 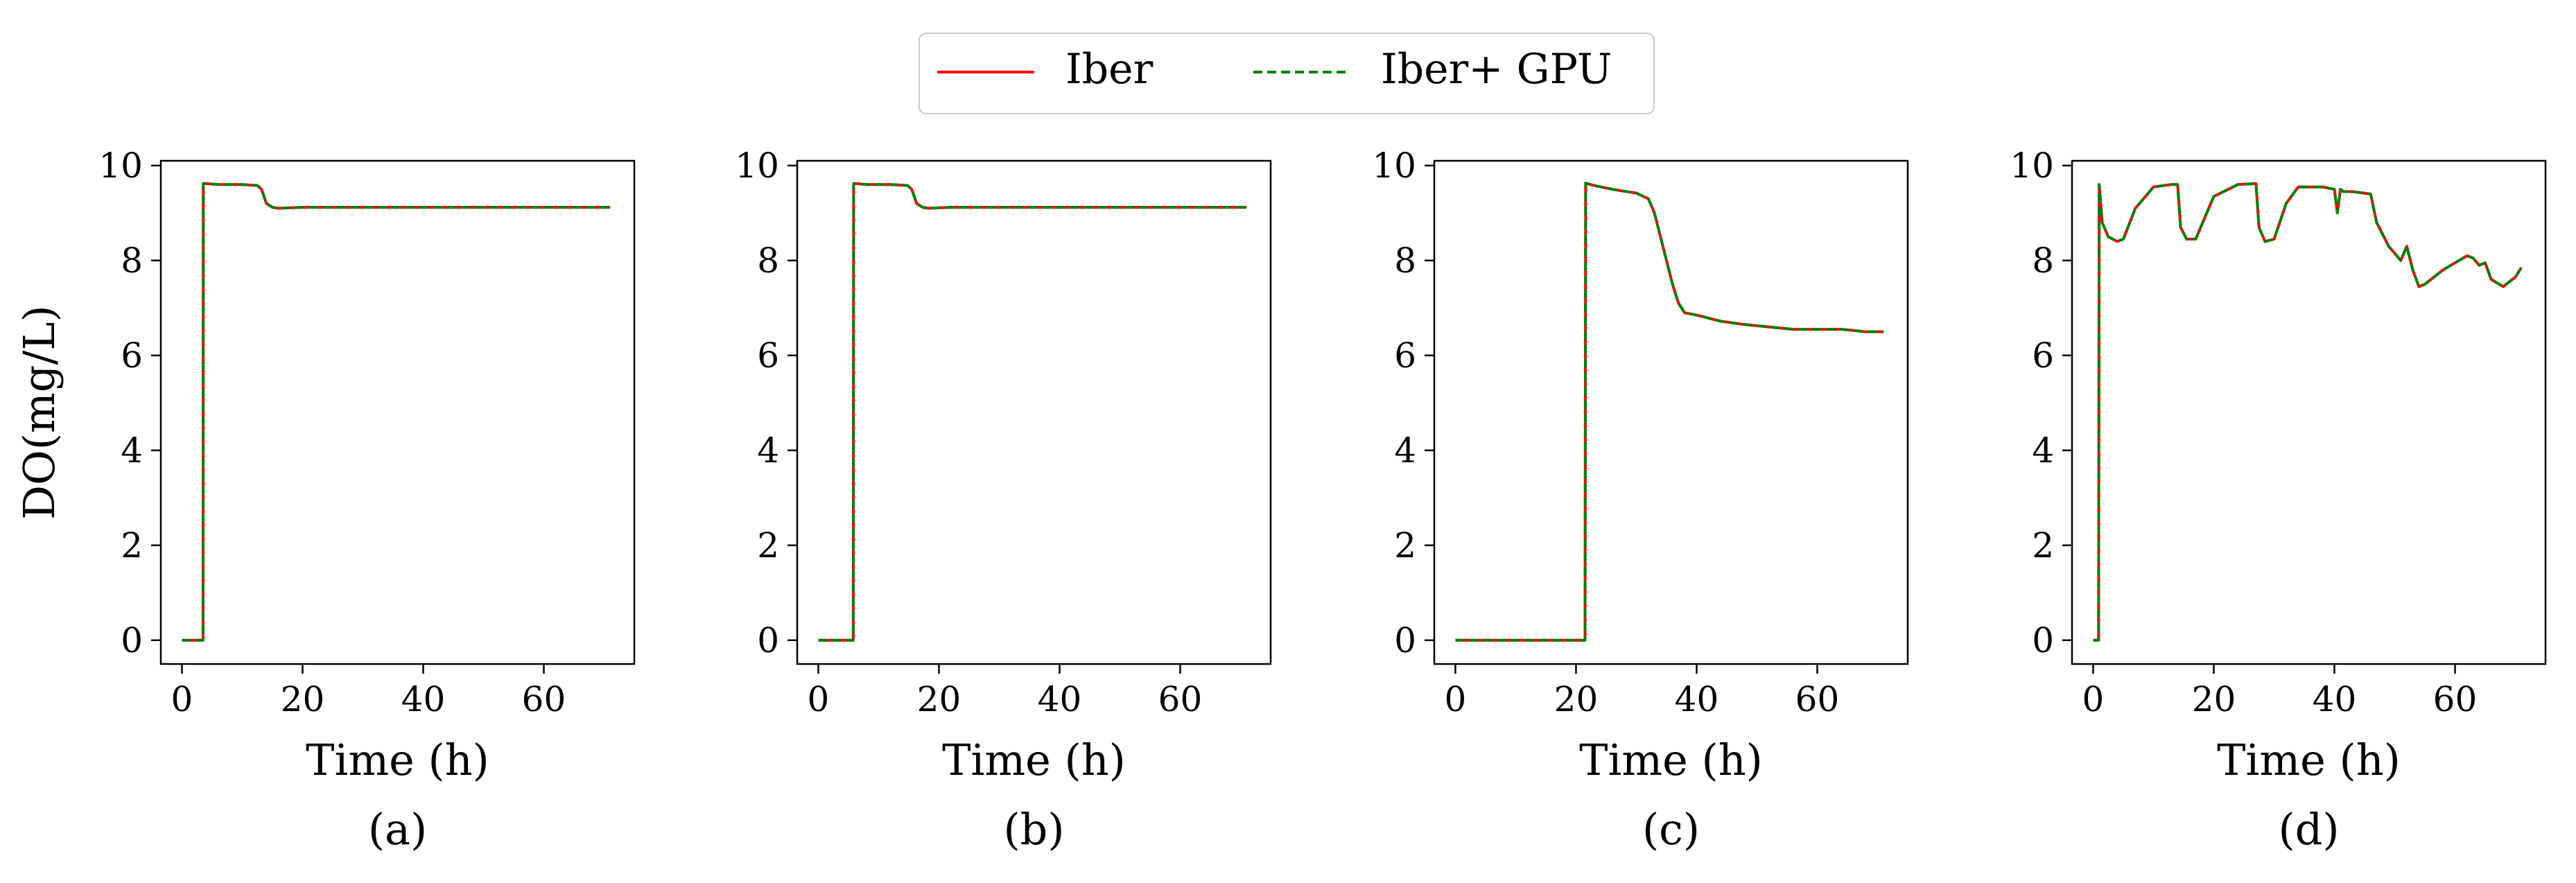 I want to click on y-tick-label-d-8: 8, so click(x=2043, y=261).